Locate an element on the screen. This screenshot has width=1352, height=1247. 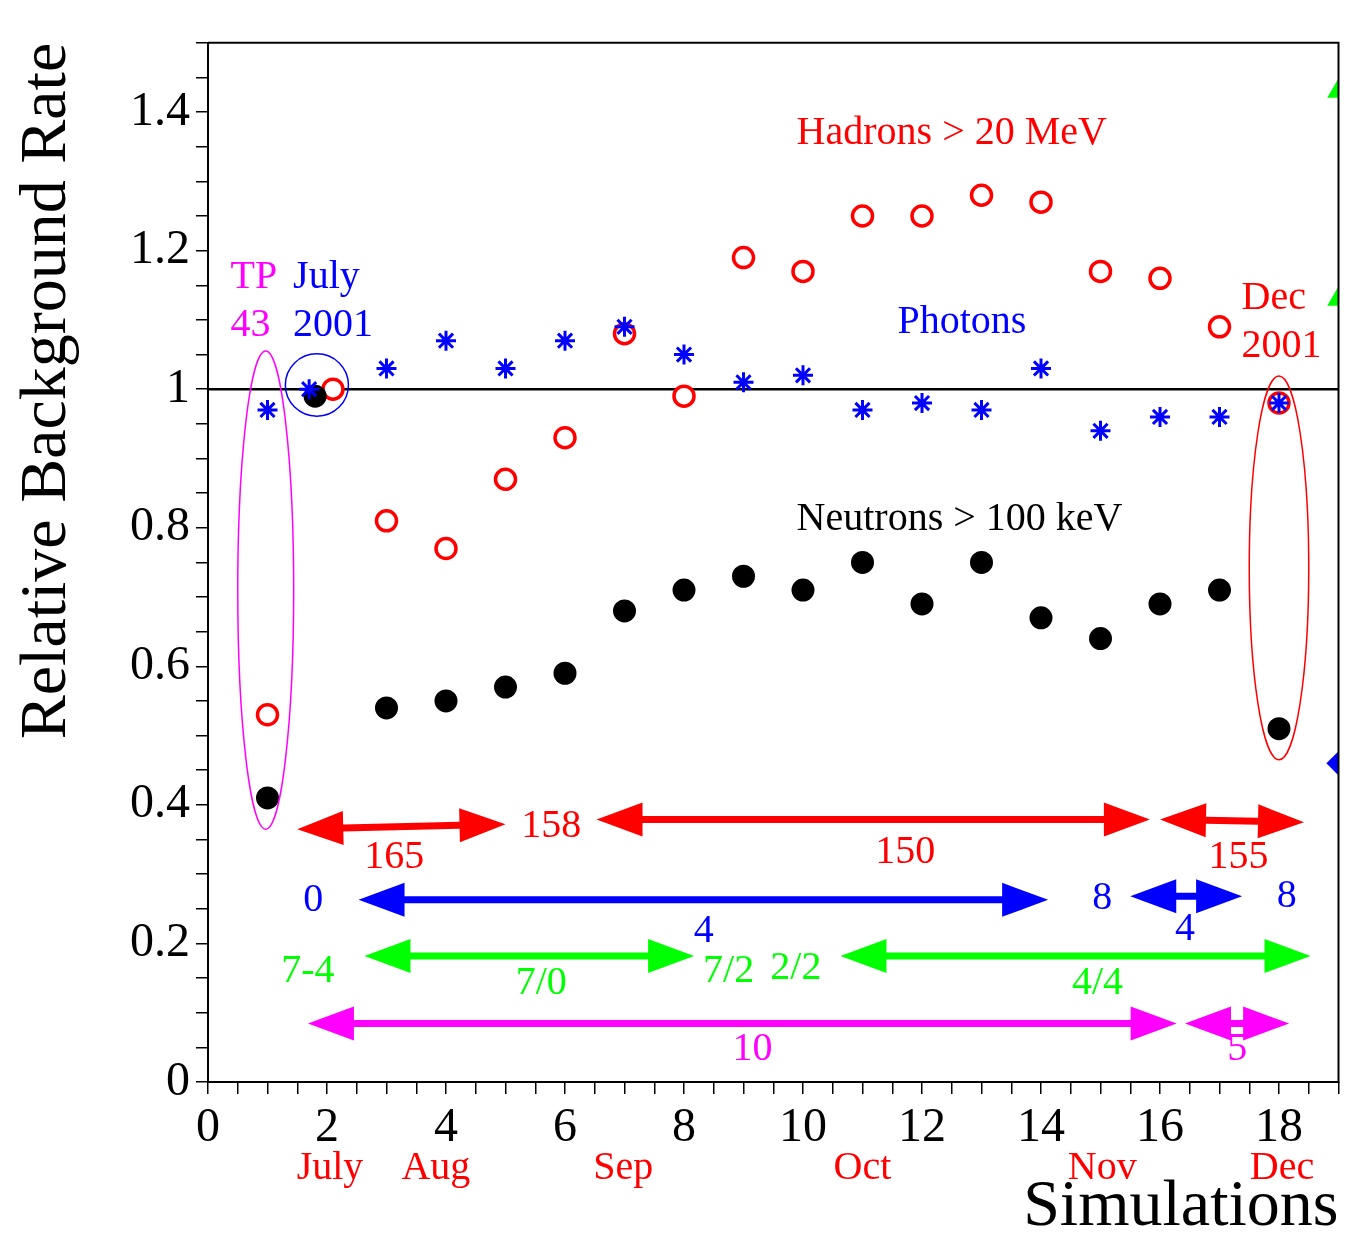
y-tick-label: 0.8 is located at coordinates (160, 524).